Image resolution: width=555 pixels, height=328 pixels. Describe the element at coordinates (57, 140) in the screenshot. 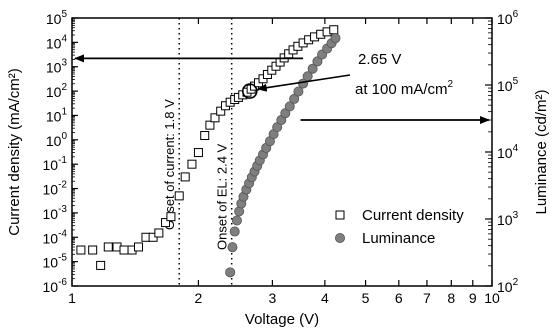

I see `y-left-tick-label: 10⁰` at that location.